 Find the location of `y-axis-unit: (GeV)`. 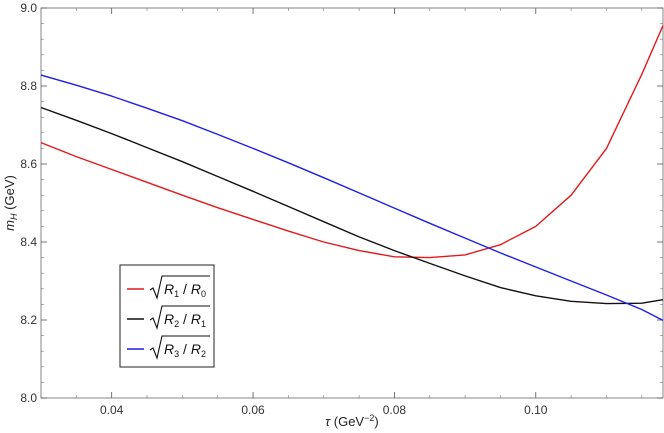

y-axis-unit: (GeV) is located at coordinates (9, 194).